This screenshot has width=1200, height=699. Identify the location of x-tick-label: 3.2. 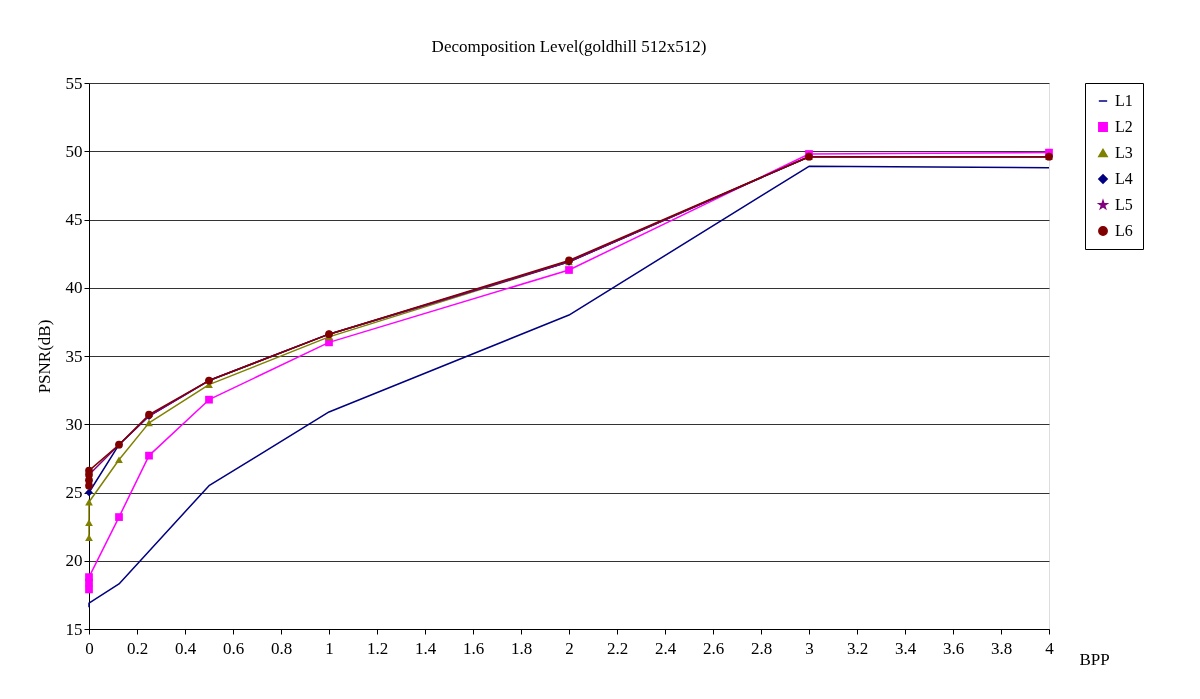
(857, 648).